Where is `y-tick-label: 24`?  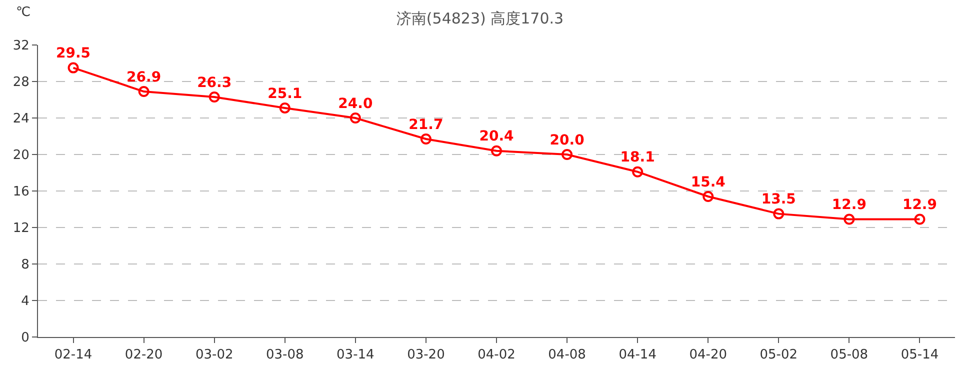 y-tick-label: 24 is located at coordinates (21, 119).